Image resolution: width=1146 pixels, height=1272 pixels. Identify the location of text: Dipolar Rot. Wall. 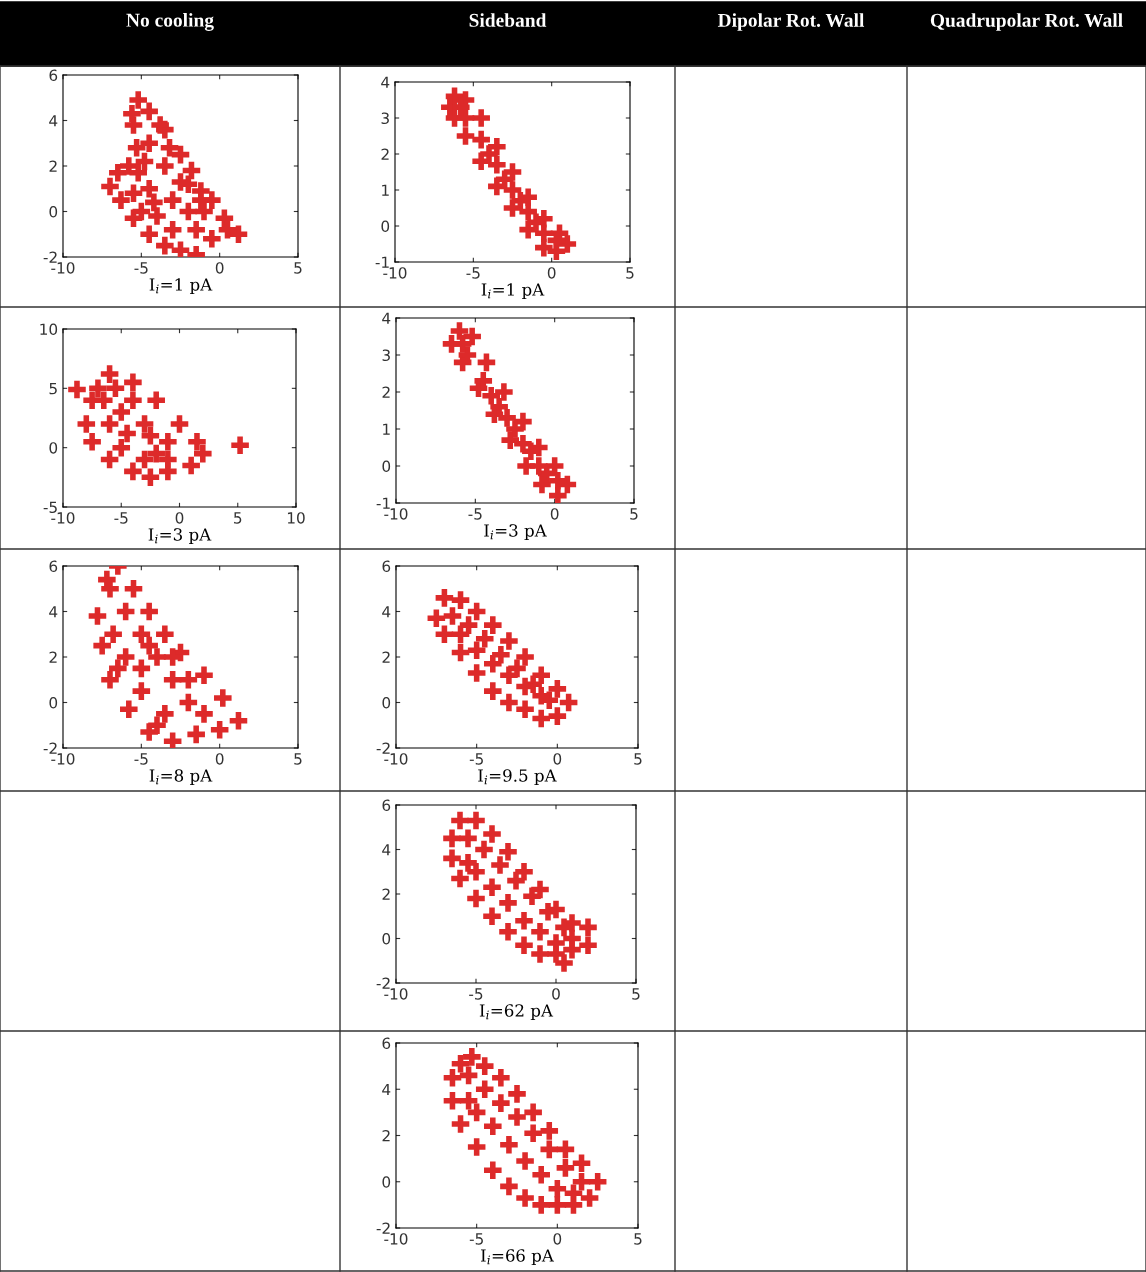
(791, 22).